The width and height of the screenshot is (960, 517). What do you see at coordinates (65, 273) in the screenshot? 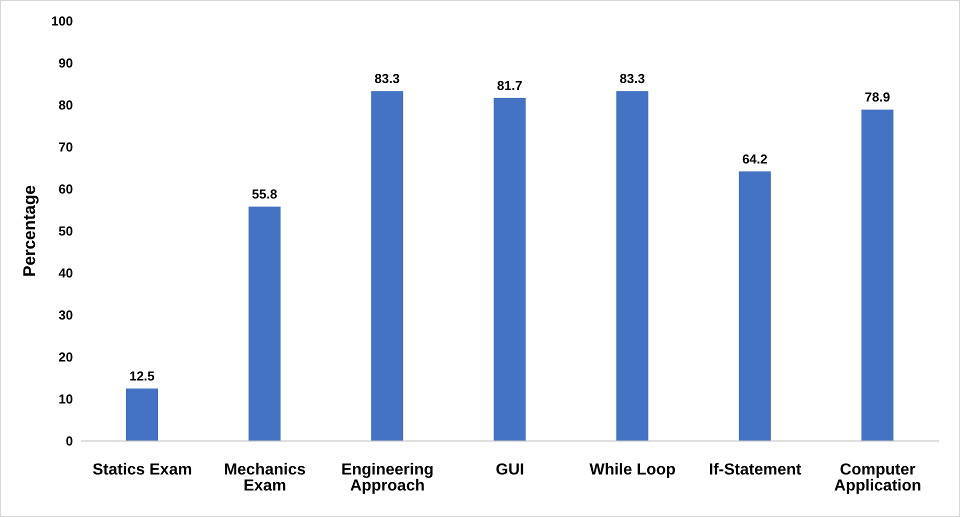
I see `y-tick-label: 40` at bounding box center [65, 273].